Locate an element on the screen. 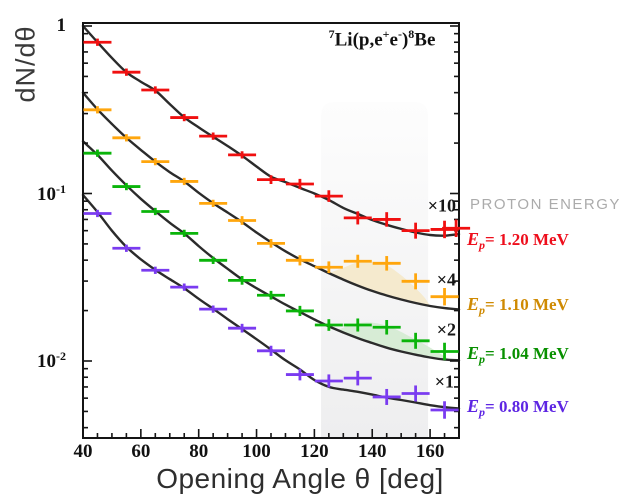  x-tick-label: 40 is located at coordinates (83, 451).